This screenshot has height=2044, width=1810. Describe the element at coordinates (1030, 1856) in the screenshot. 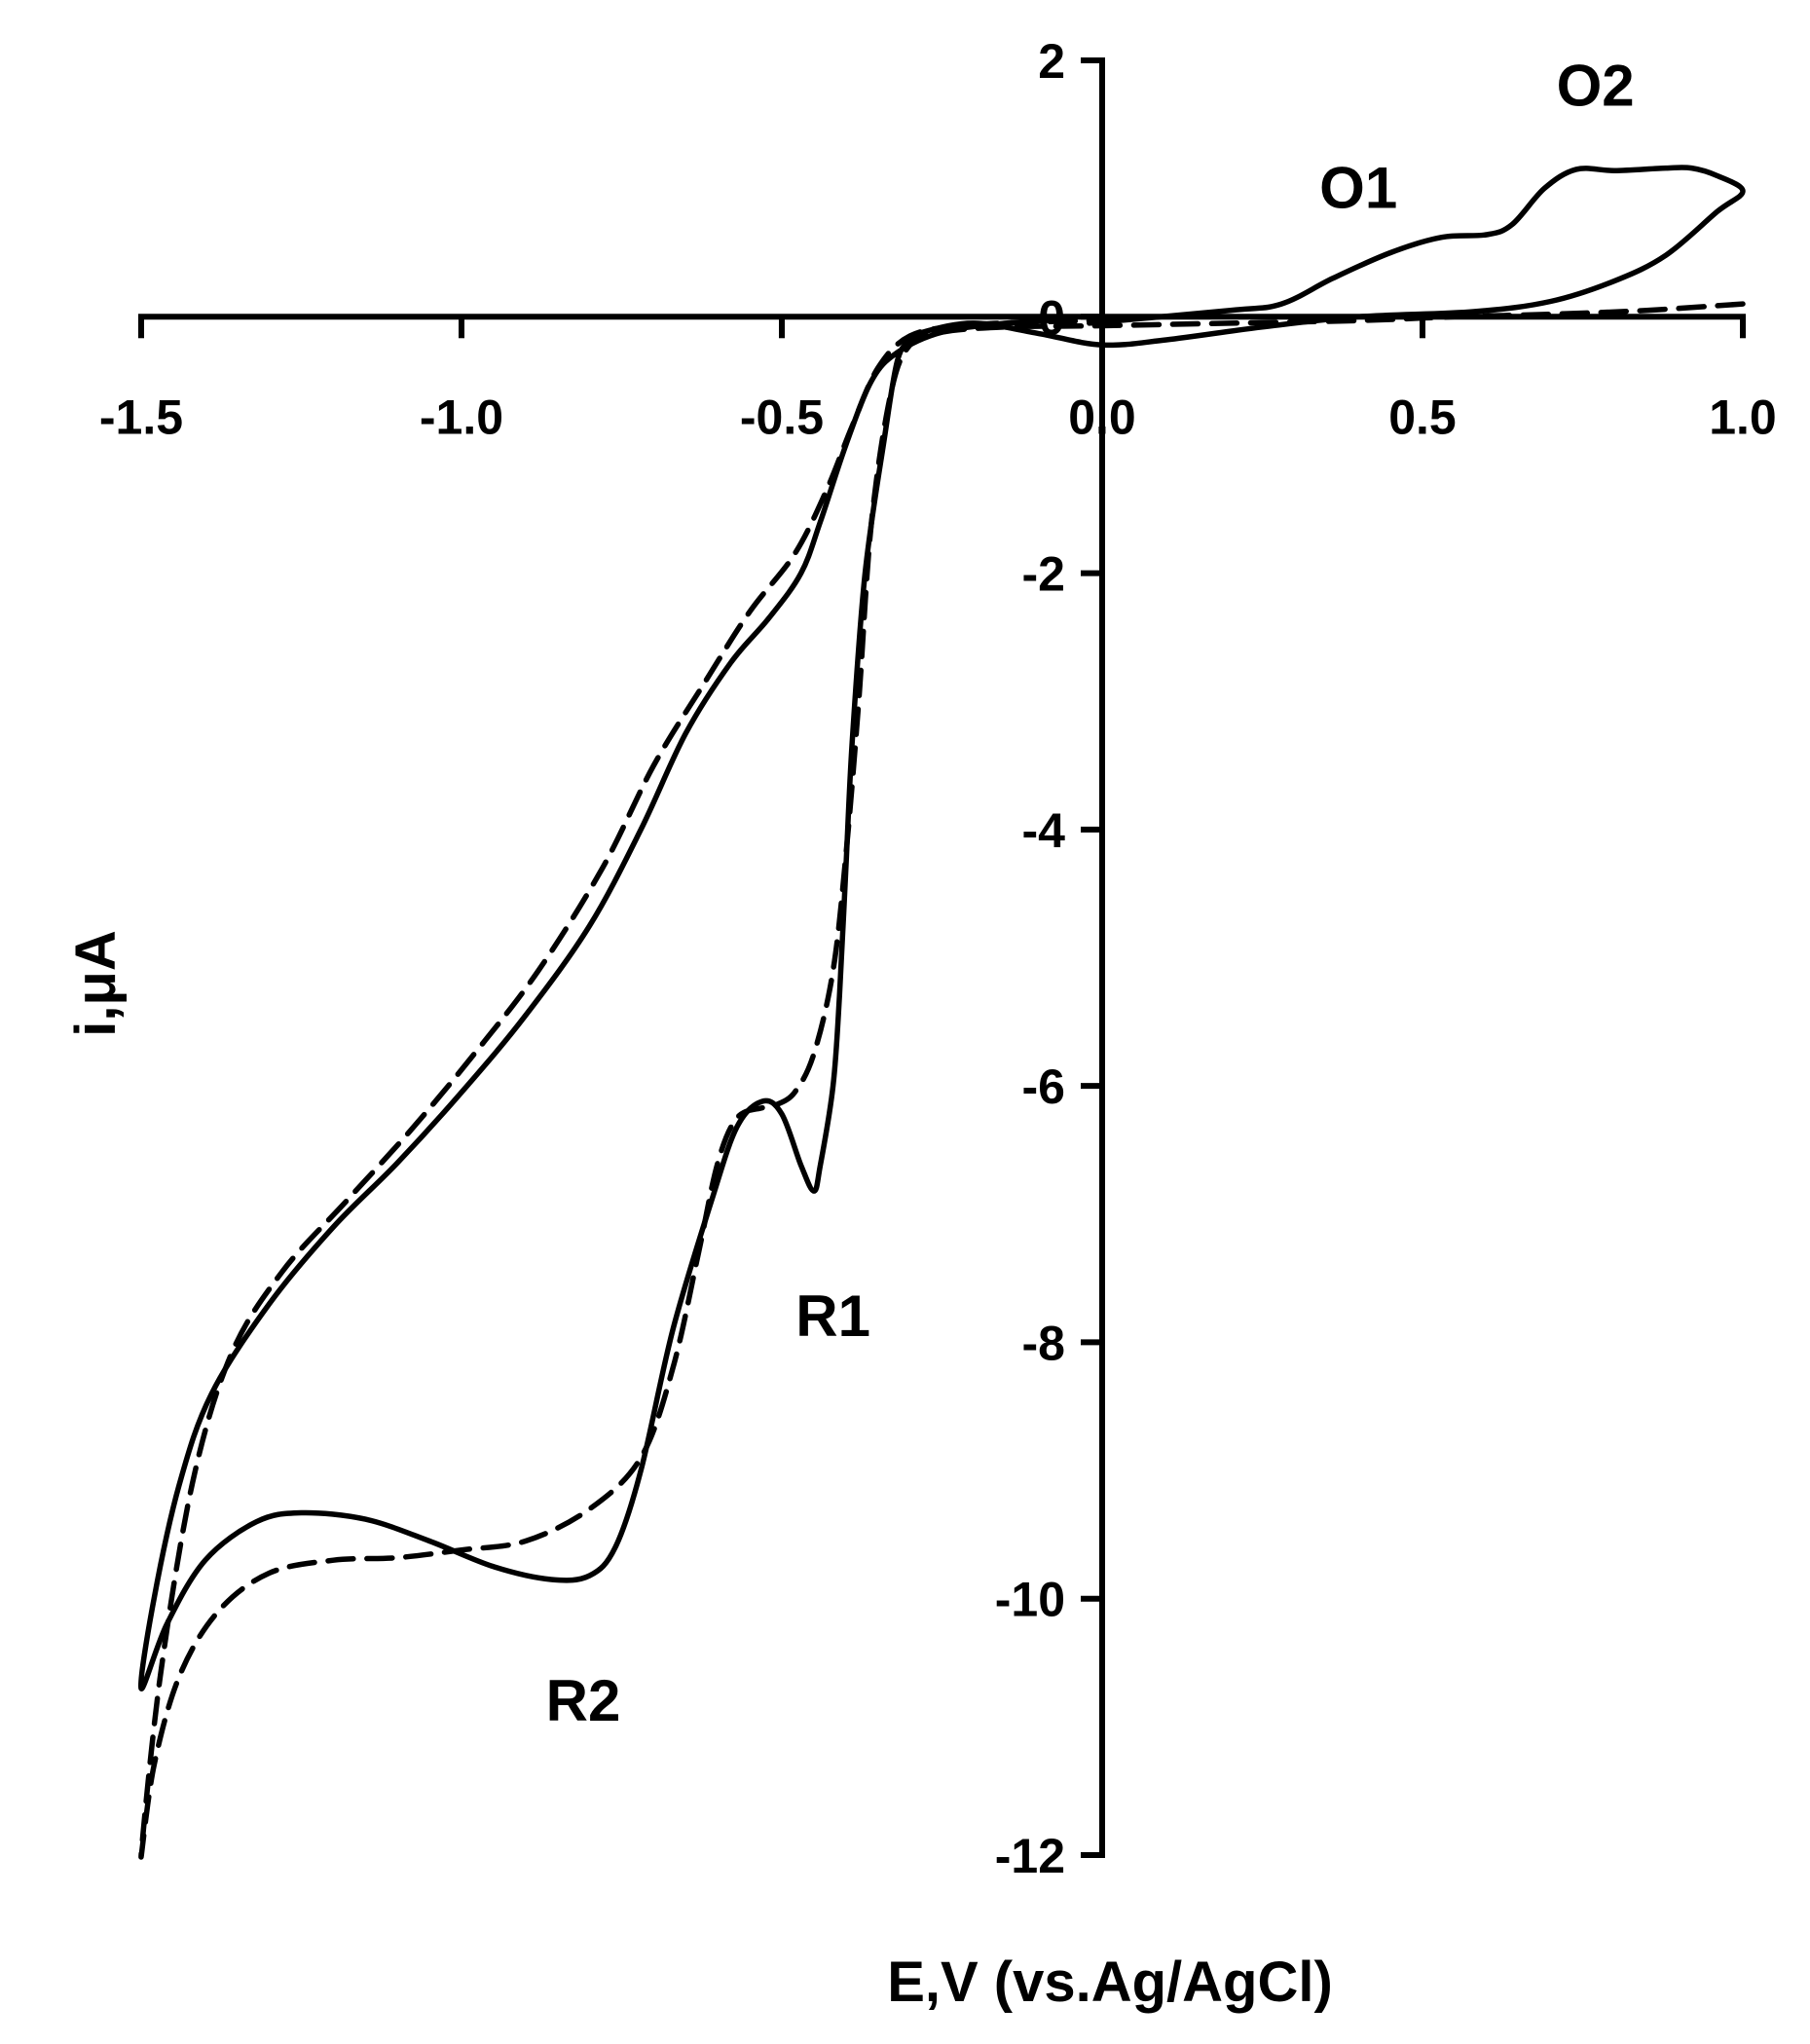

I see `y-tick-label: -12` at that location.